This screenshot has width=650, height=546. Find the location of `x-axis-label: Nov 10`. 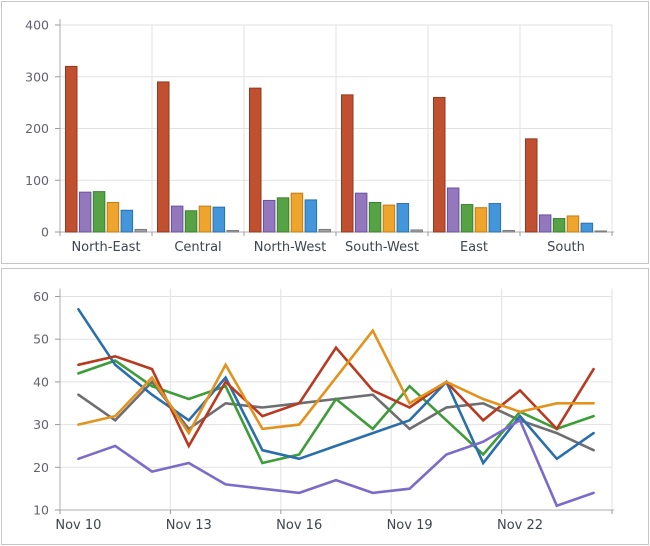

x-axis-label: Nov 10 is located at coordinates (78, 525).